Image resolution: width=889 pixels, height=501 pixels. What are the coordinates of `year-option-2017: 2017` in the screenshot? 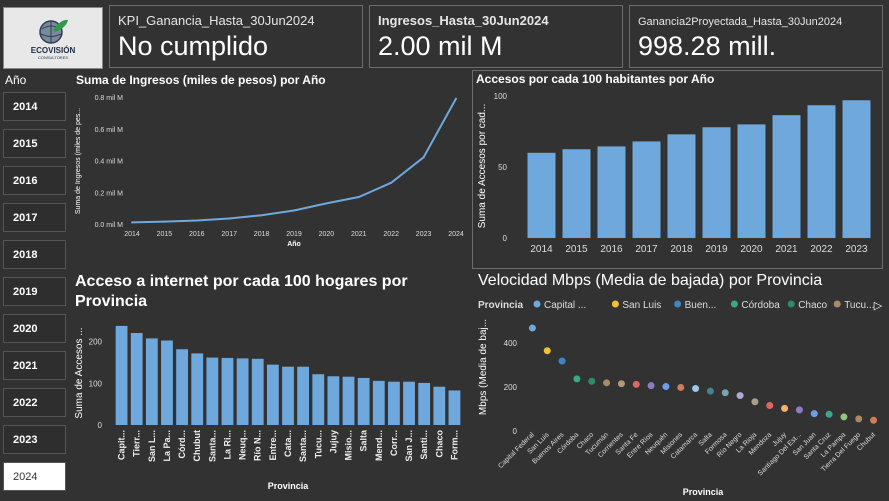 It's located at (34, 217).